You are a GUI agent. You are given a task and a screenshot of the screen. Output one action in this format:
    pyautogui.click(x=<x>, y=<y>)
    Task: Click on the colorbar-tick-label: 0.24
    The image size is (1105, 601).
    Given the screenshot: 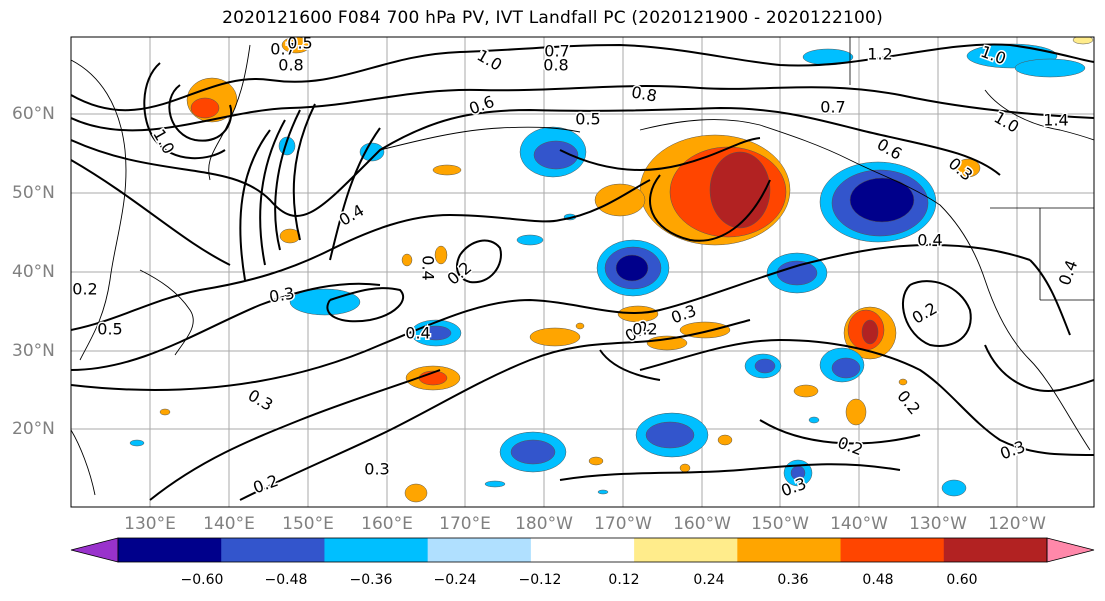 What is the action you would take?
    pyautogui.click(x=709, y=580)
    